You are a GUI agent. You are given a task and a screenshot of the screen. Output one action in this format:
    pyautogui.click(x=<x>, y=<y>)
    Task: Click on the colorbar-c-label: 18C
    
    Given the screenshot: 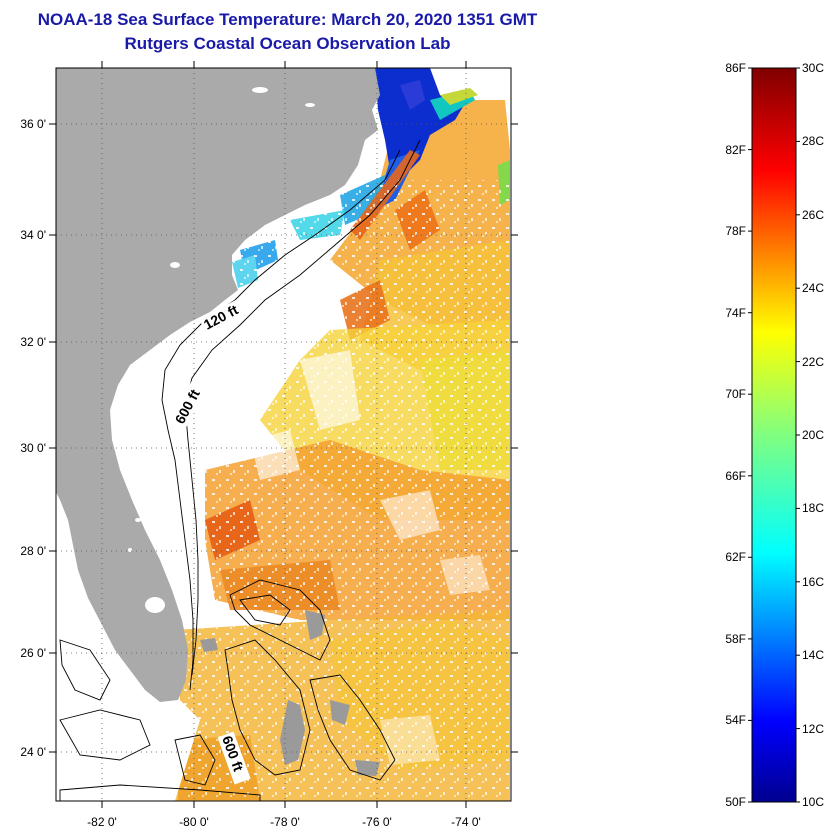 What is the action you would take?
    pyautogui.click(x=813, y=508)
    